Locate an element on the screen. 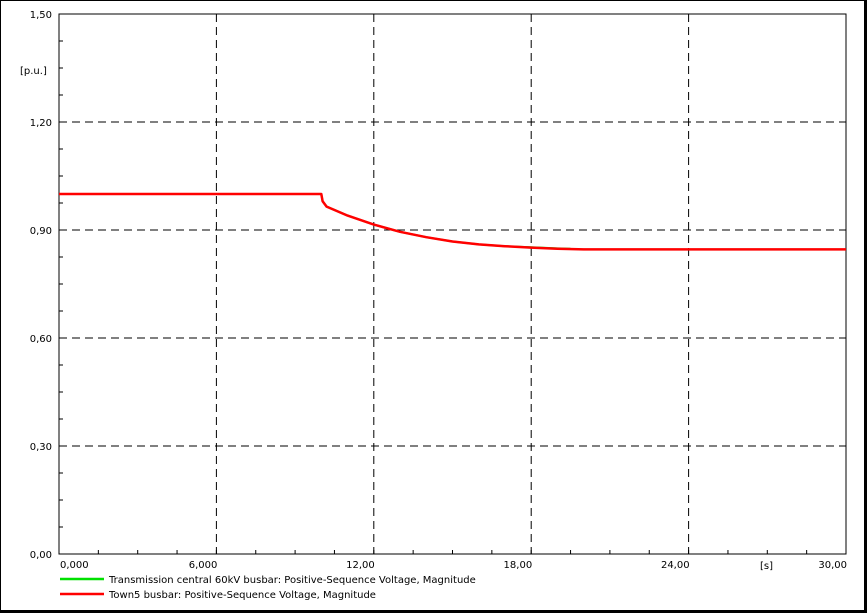 Image resolution: width=867 pixels, height=613 pixels. x-axis-label: [s] is located at coordinates (766, 566).